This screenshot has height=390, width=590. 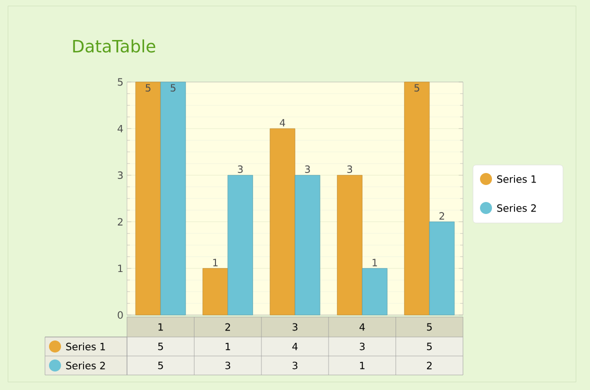 What do you see at coordinates (516, 179) in the screenshot?
I see `text: Series 1` at bounding box center [516, 179].